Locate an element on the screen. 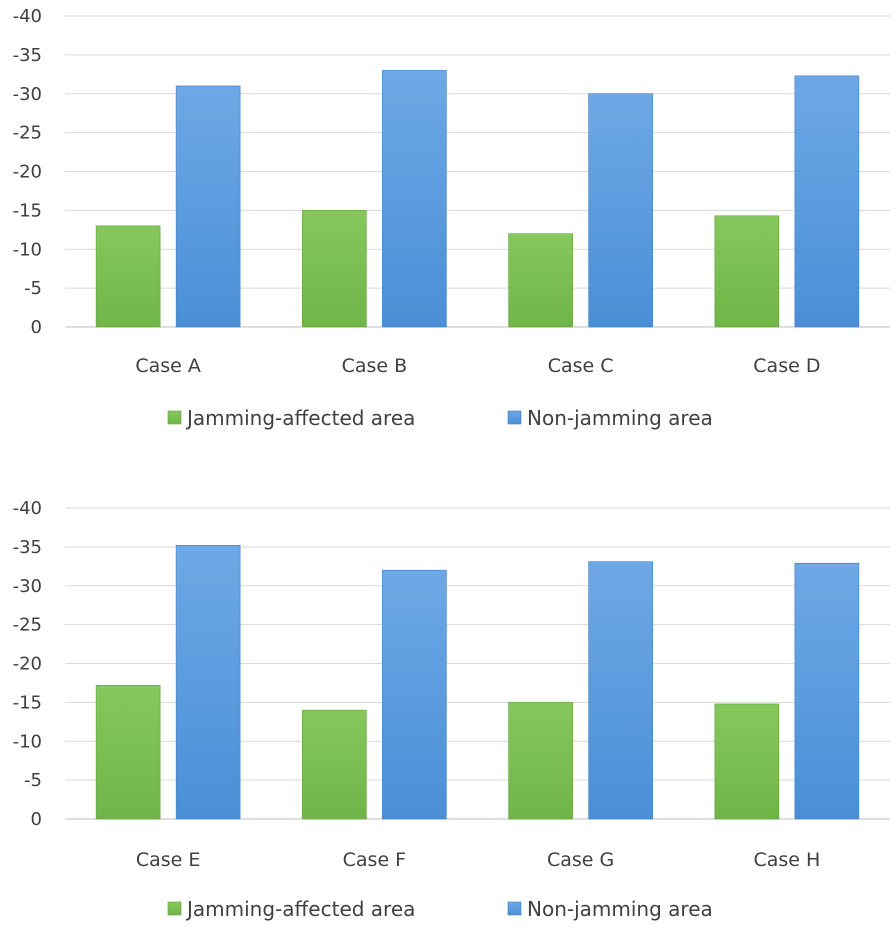  category-label: Case G is located at coordinates (580, 860).